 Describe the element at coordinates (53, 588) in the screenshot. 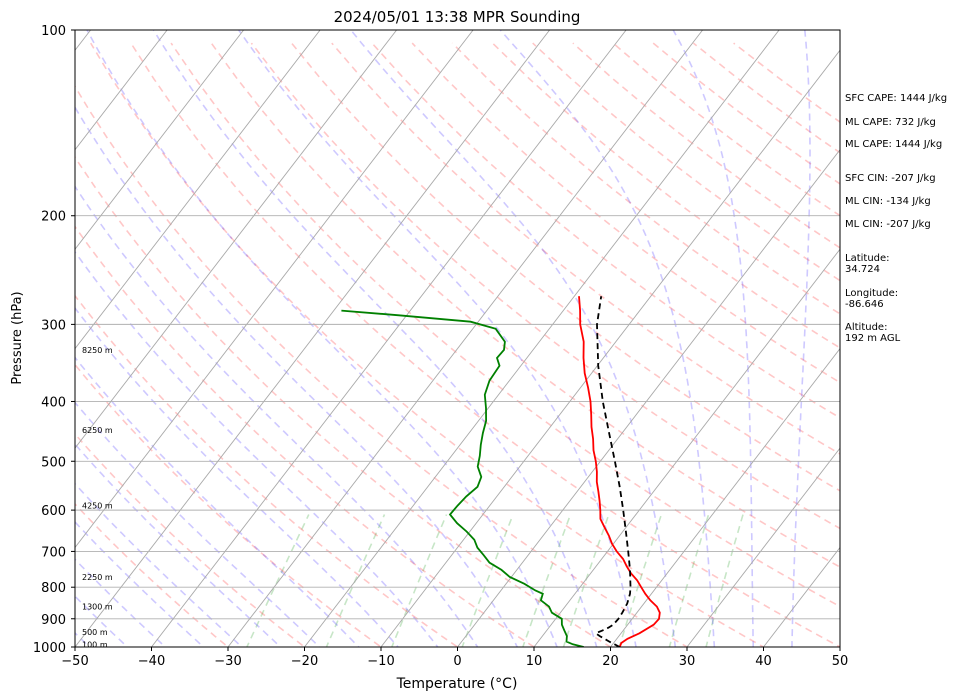

I see `y-tick-label: 800` at that location.